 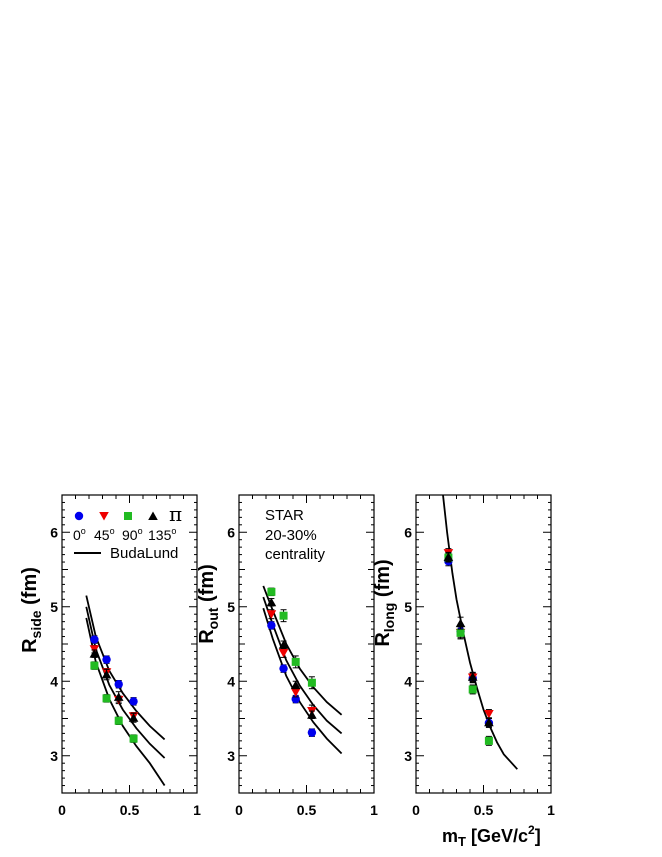 I want to click on x-axis-label-main: m, so click(x=450, y=836).